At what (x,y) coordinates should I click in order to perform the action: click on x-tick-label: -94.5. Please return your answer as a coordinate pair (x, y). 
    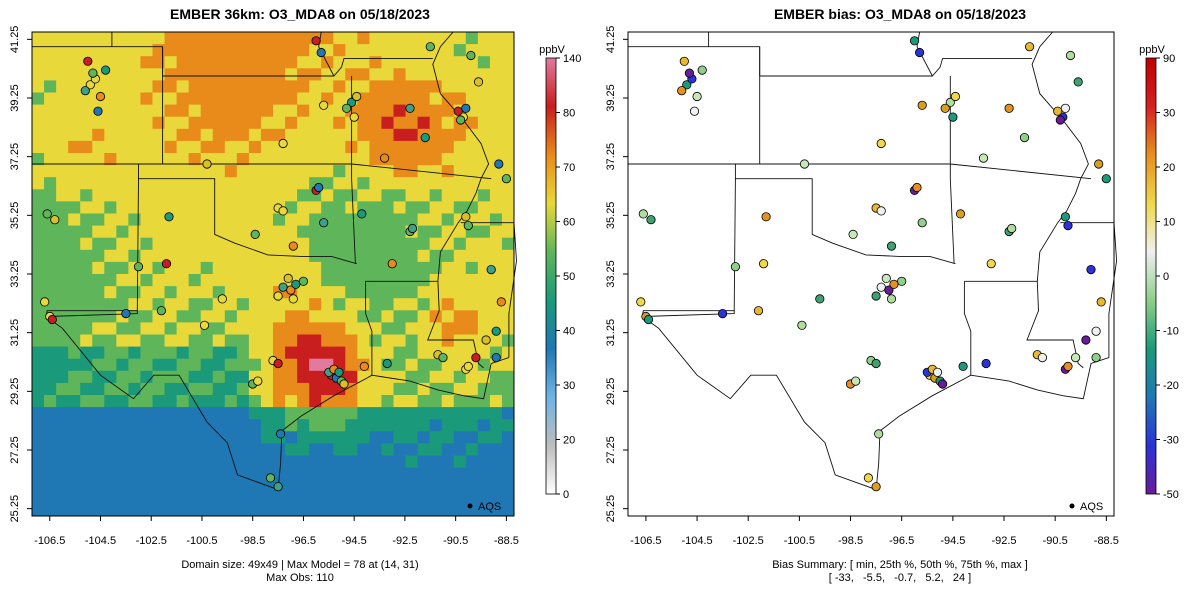
    Looking at the image, I should click on (354, 541).